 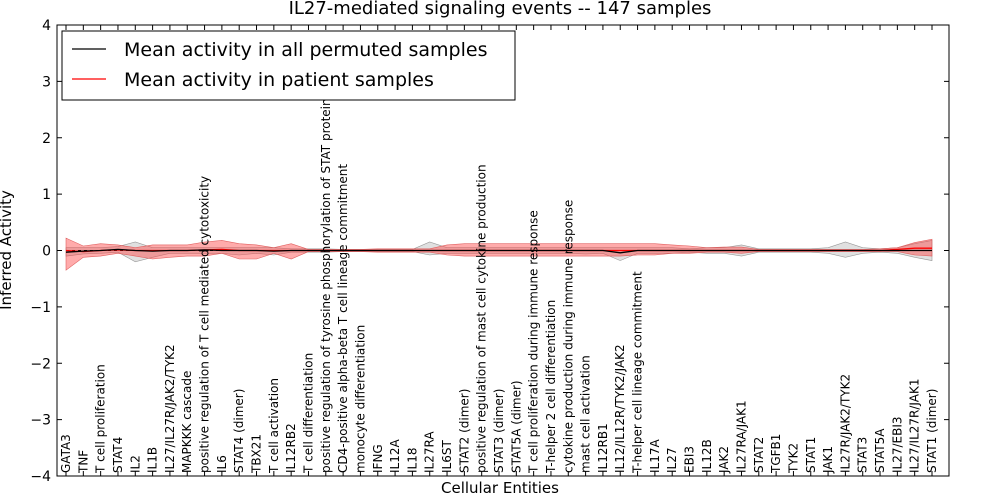 I want to click on x-category-label: IL12RB1, so click(x=603, y=448).